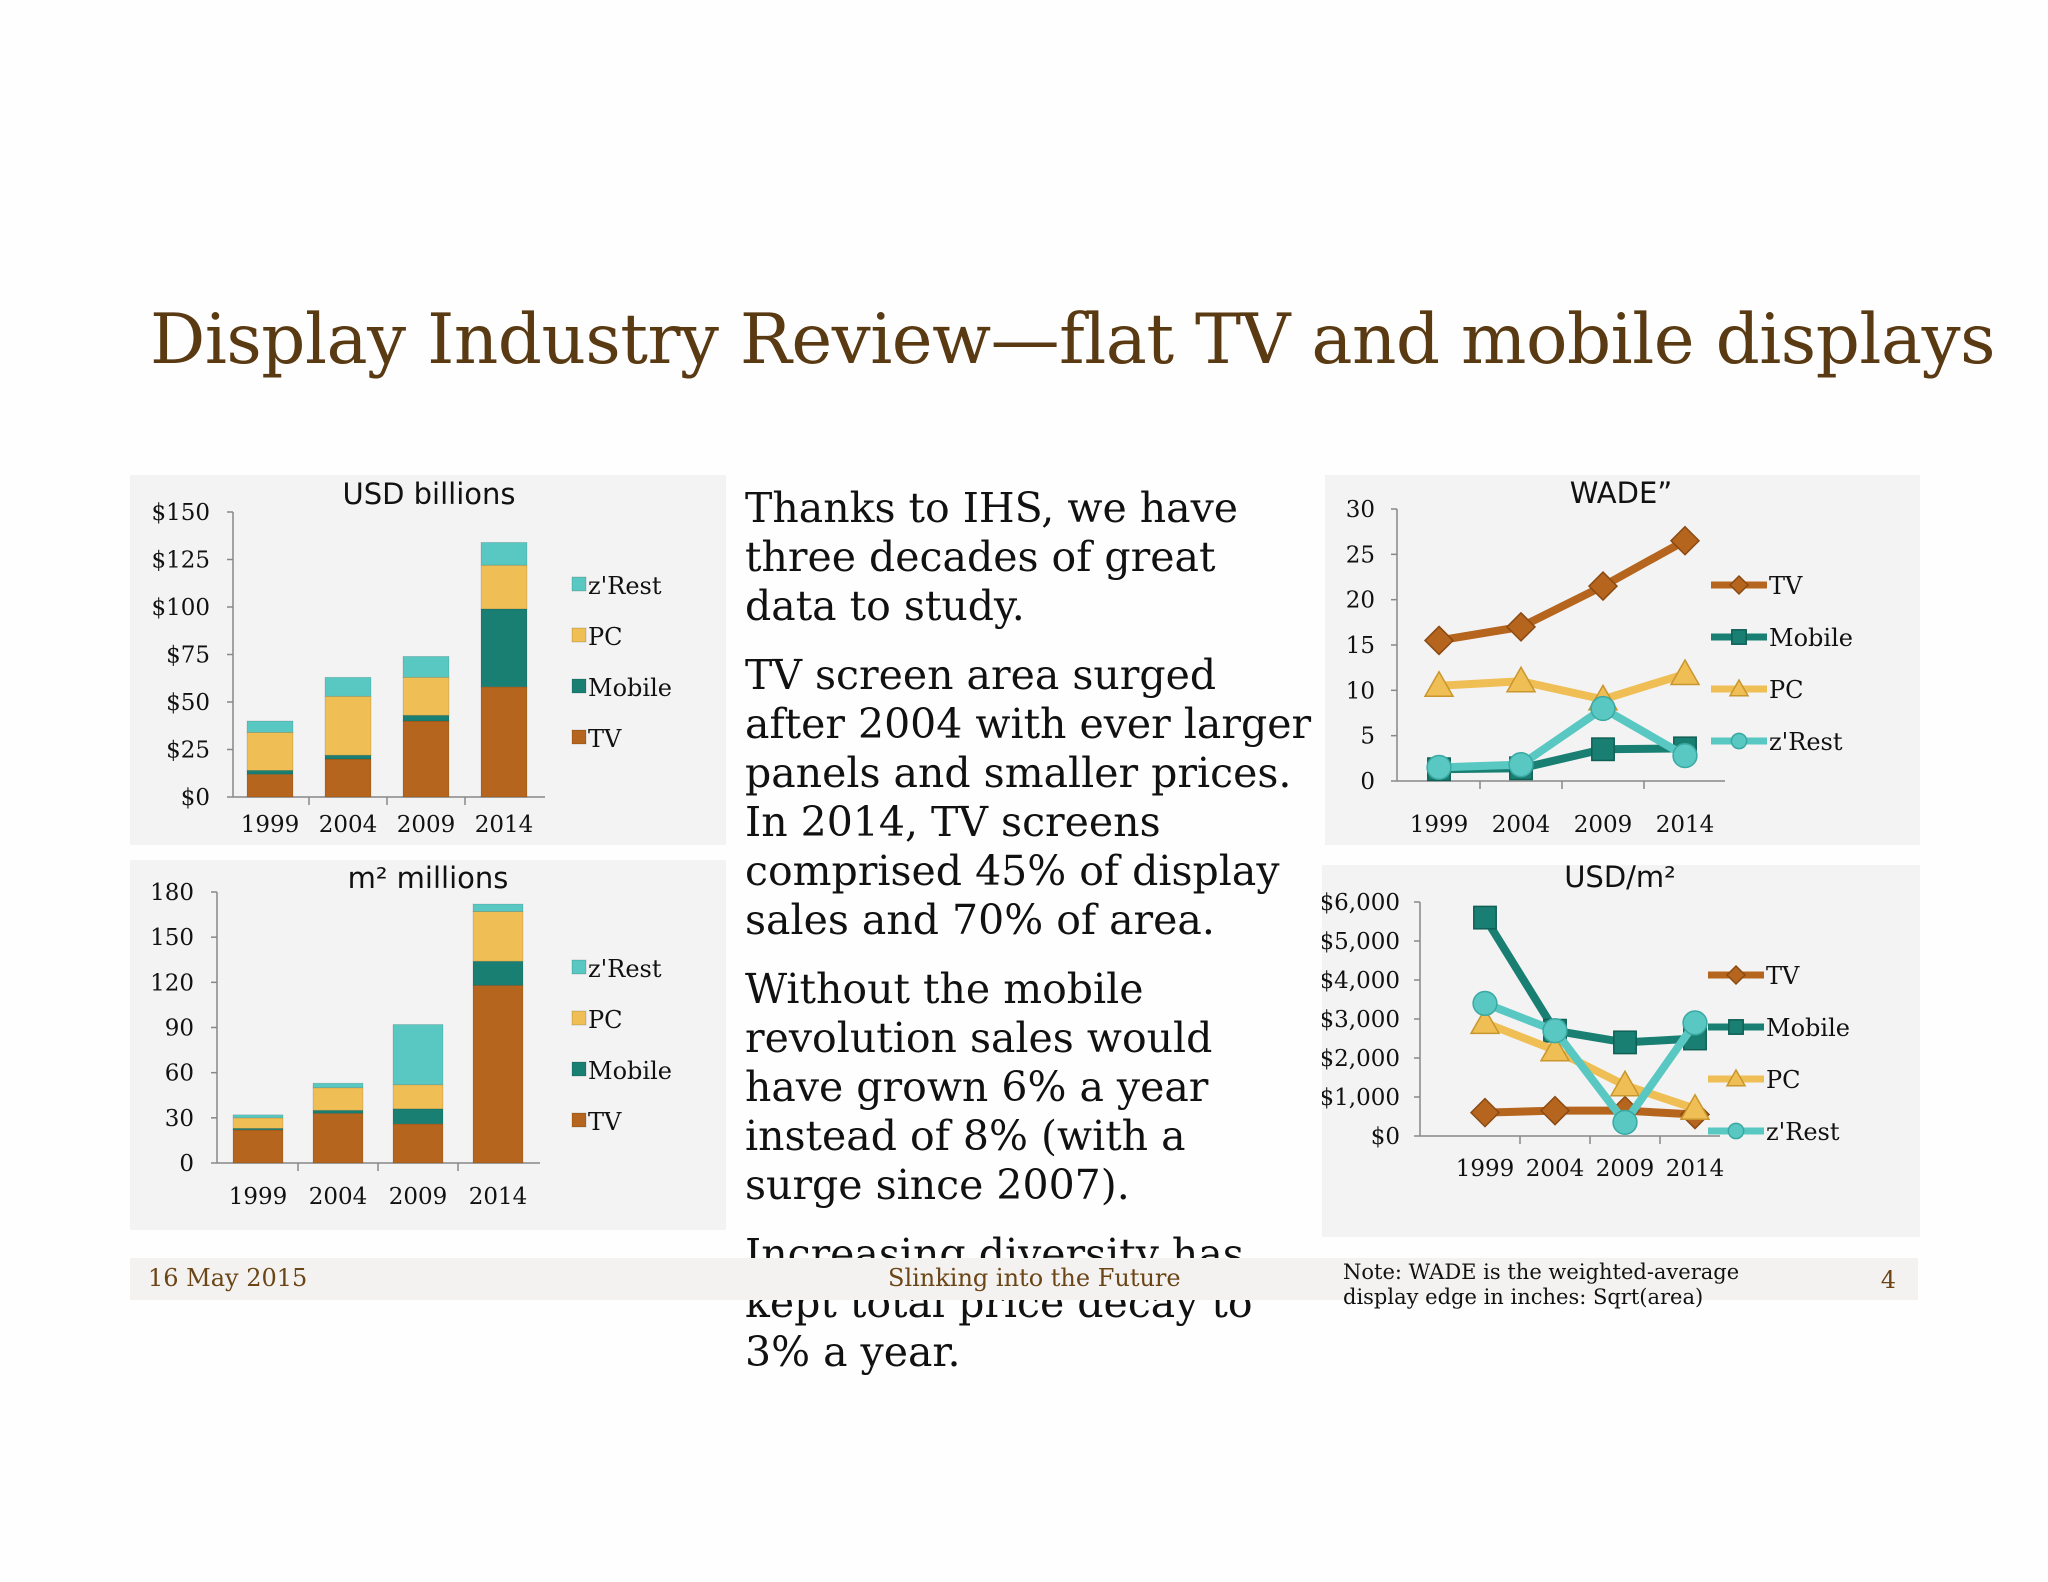 Image resolution: width=2048 pixels, height=1582 pixels. What do you see at coordinates (1695, 1023) in the screenshot?
I see `price-chart-point-z-rest-2014` at bounding box center [1695, 1023].